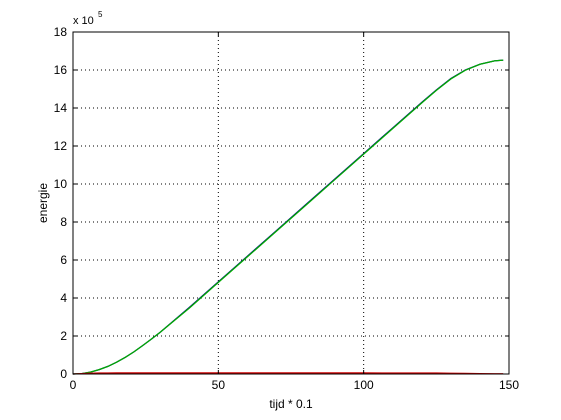  Describe the element at coordinates (63, 260) in the screenshot. I see `y-tick-label: 6` at that location.